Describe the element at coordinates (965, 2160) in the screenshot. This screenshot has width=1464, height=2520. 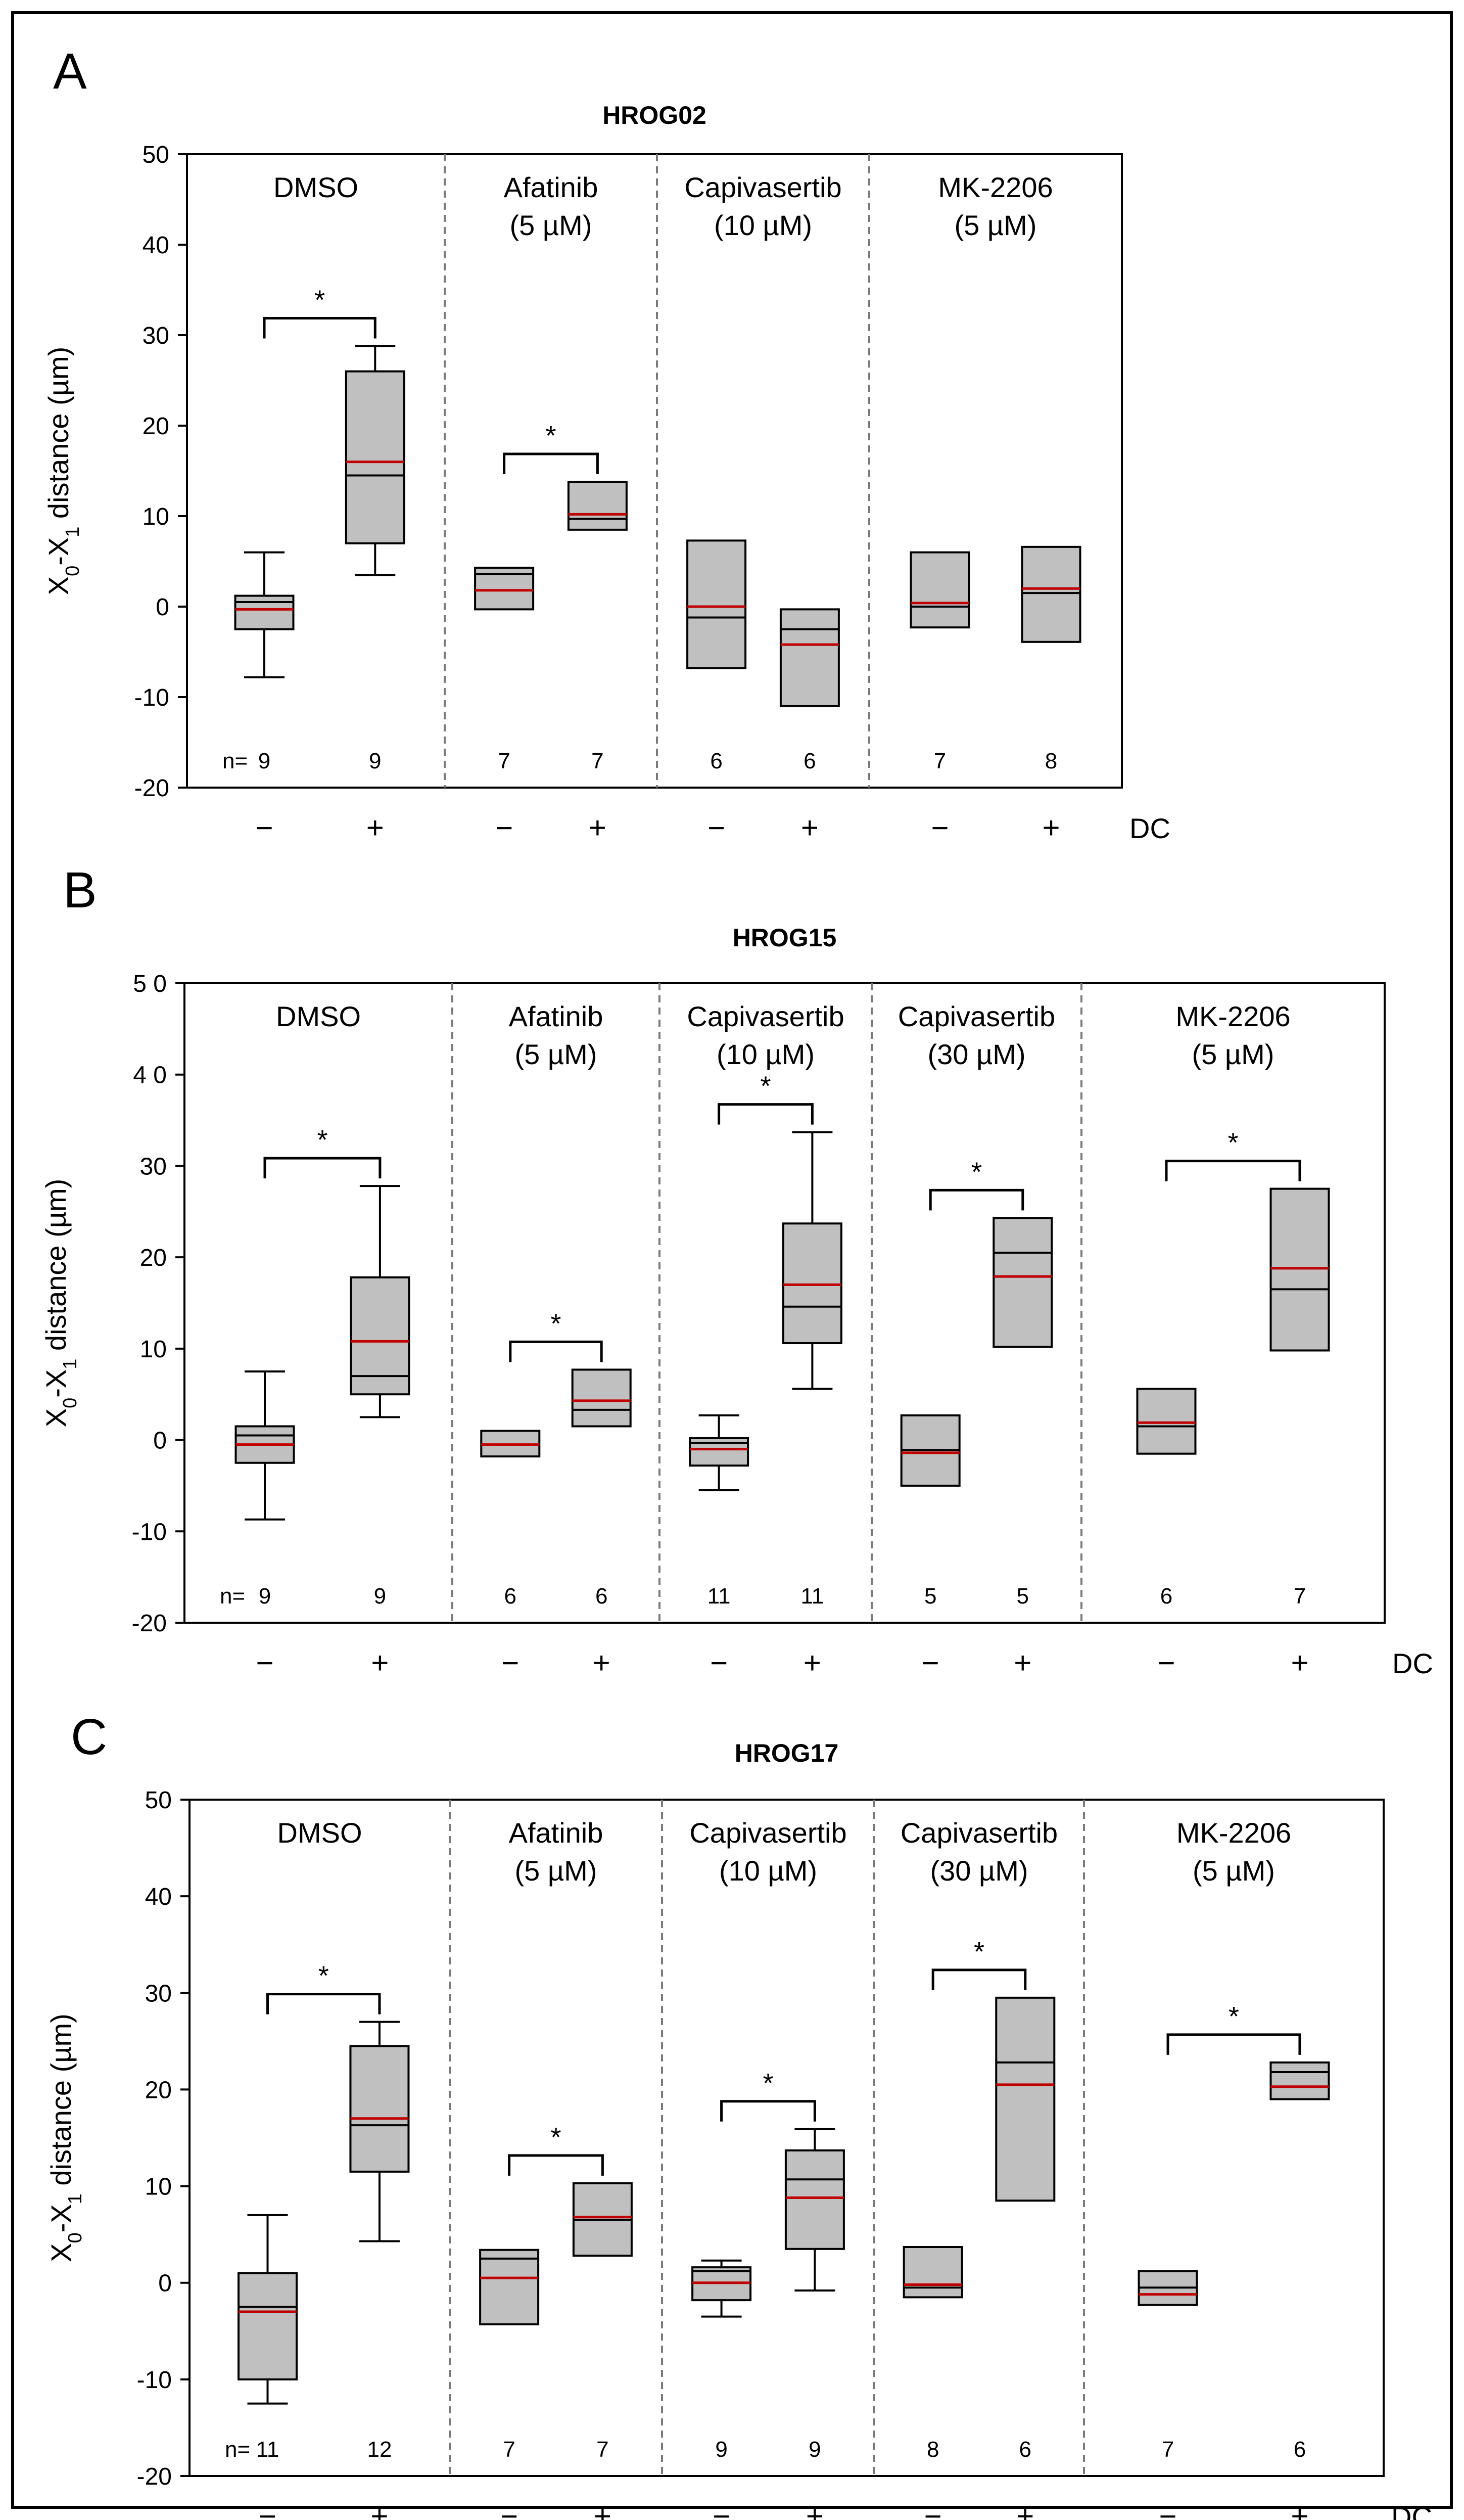
I see `treatment-group: Capivasertib(30 µM)8−6+*` at that location.